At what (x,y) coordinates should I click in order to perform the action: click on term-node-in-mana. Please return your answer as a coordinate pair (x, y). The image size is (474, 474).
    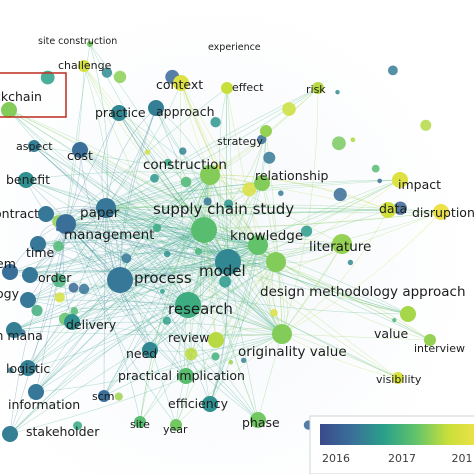
    Looking at the image, I should click on (14, 330).